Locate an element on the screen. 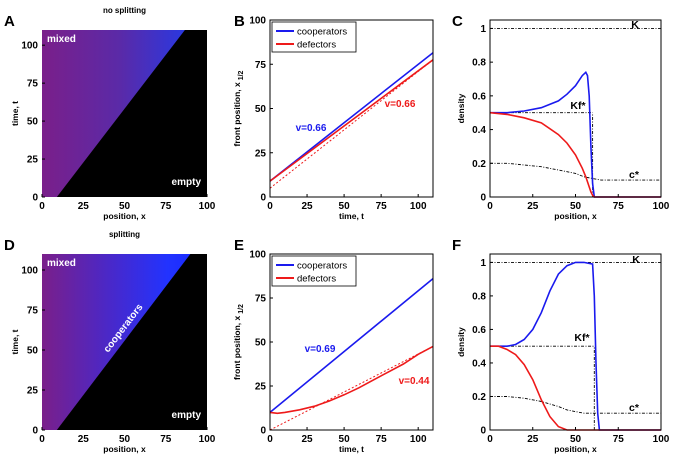 Image resolution: width=684 pixels, height=466 pixels. legend: cooperators defectors is located at coordinates (314, 271).